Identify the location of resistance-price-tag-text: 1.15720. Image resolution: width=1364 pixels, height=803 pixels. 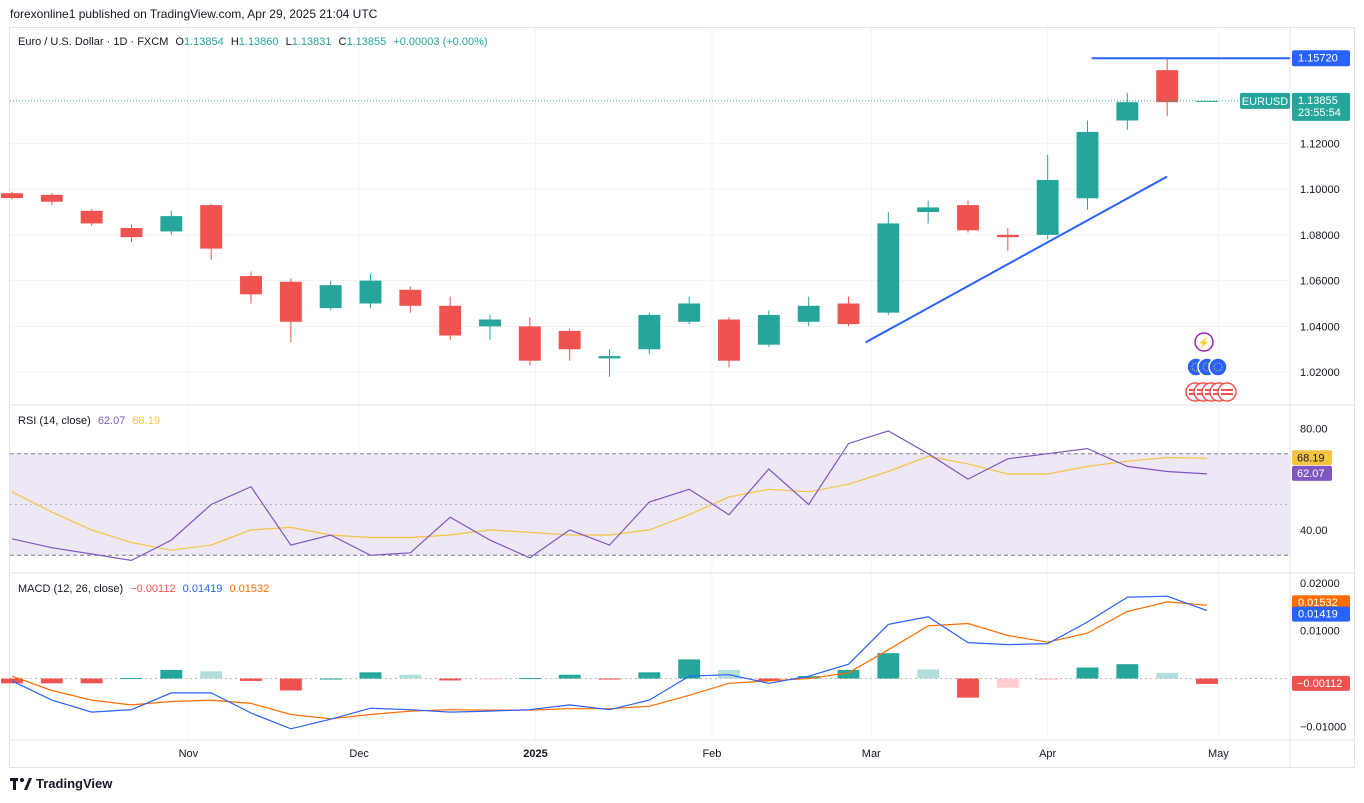
(1318, 58).